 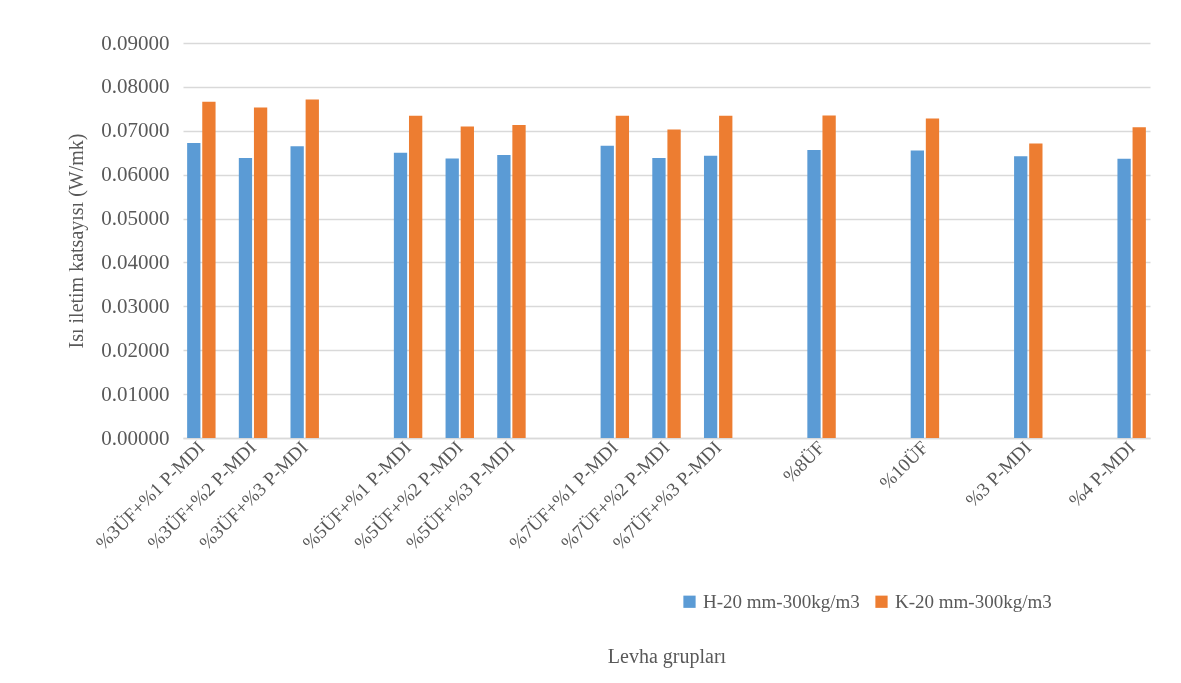 I want to click on y-tick-label: 0.02000, so click(x=135, y=349).